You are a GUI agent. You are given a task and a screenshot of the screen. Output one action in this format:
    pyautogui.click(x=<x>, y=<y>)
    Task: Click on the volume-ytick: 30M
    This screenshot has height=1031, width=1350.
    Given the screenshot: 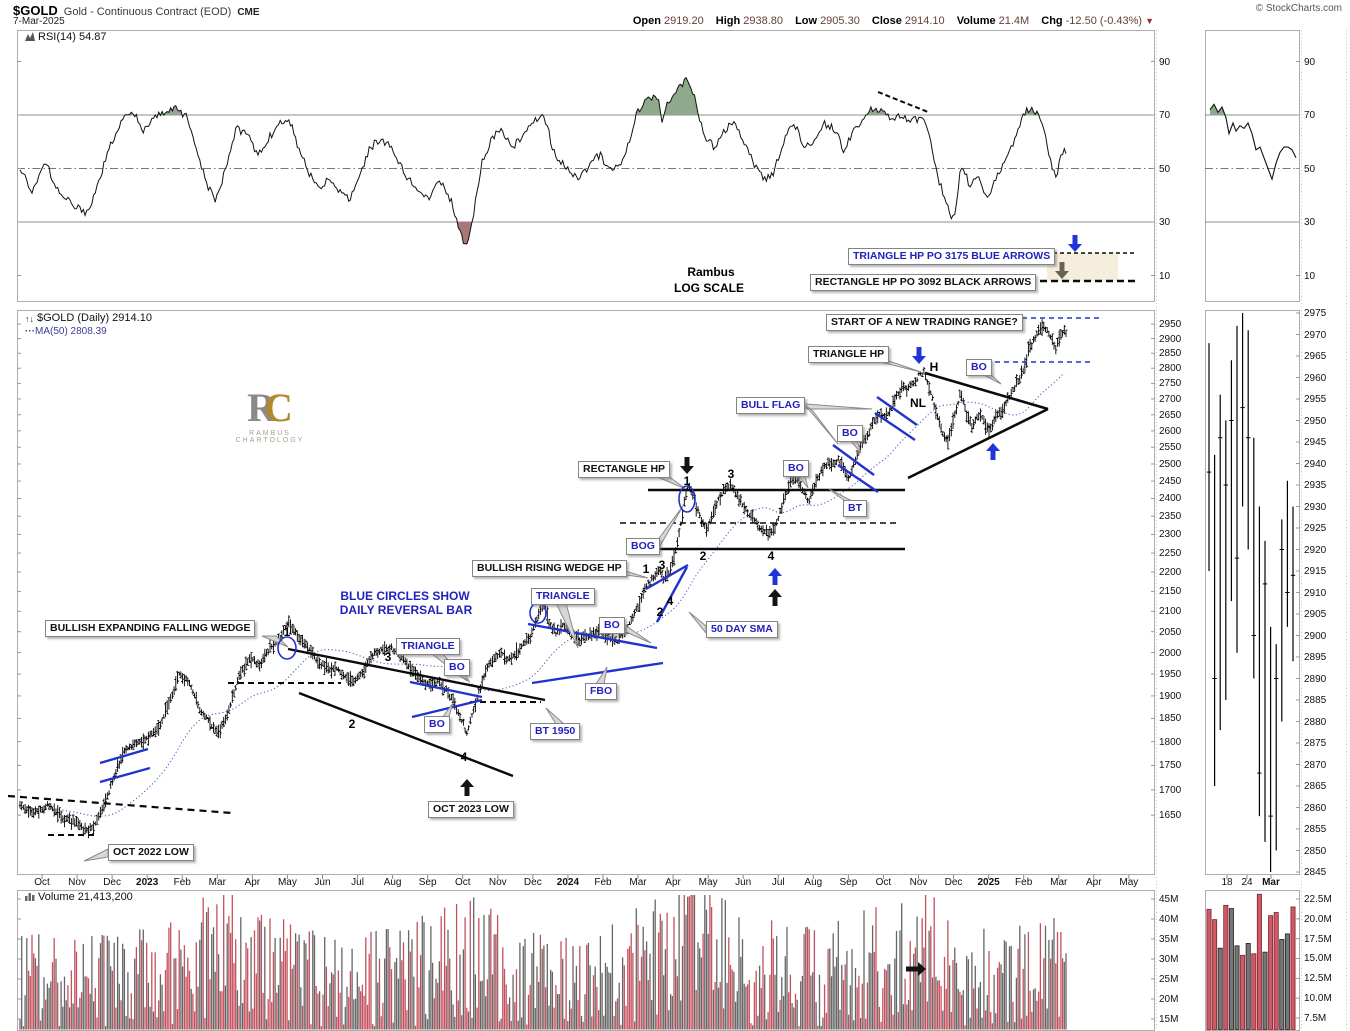 What is the action you would take?
    pyautogui.click(x=1169, y=959)
    